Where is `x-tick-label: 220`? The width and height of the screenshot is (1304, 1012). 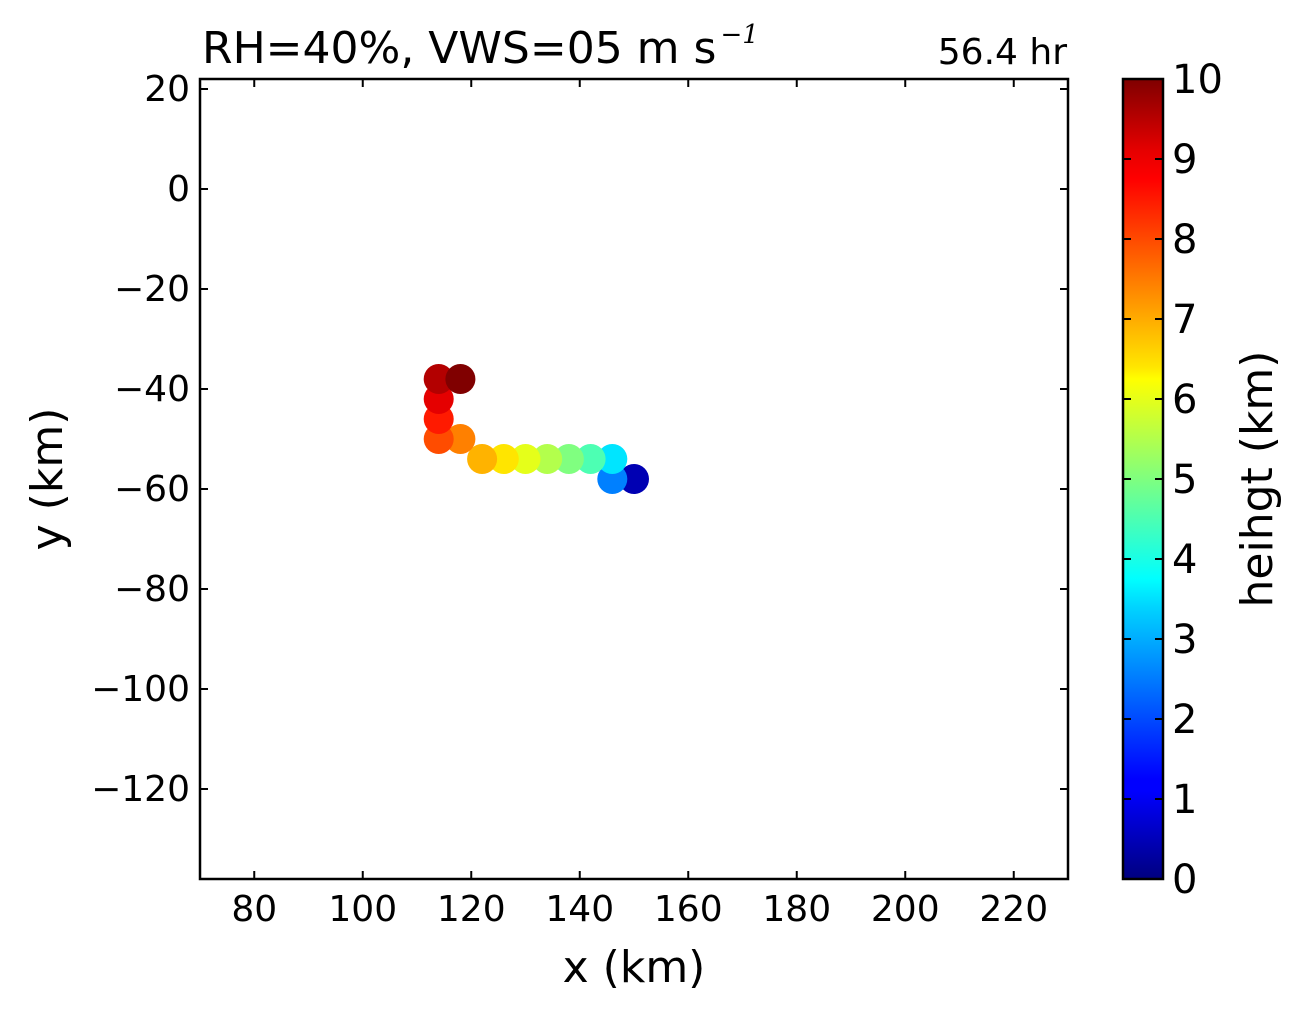
x-tick-label: 220 is located at coordinates (1013, 909).